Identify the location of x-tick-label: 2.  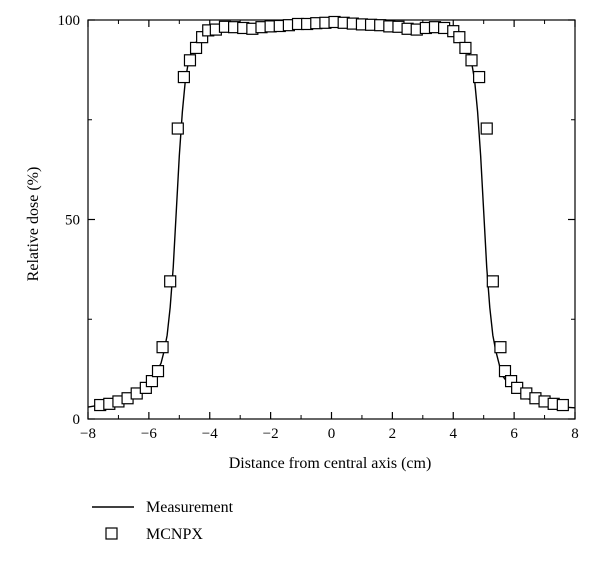
(393, 434).